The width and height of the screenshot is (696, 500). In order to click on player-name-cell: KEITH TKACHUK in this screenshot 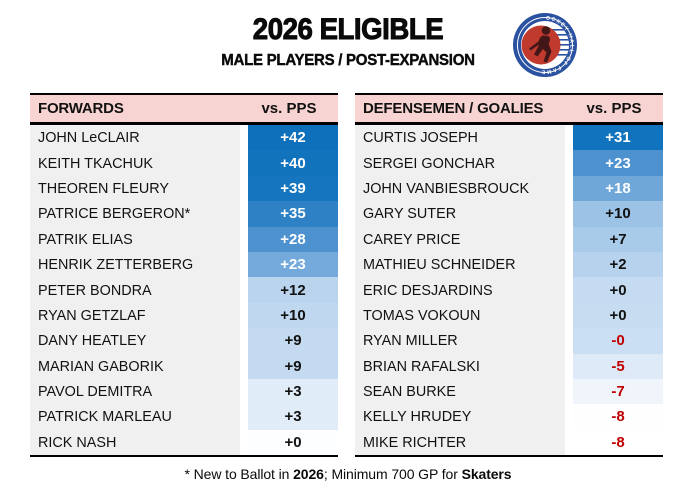, I will do `click(135, 163)`.